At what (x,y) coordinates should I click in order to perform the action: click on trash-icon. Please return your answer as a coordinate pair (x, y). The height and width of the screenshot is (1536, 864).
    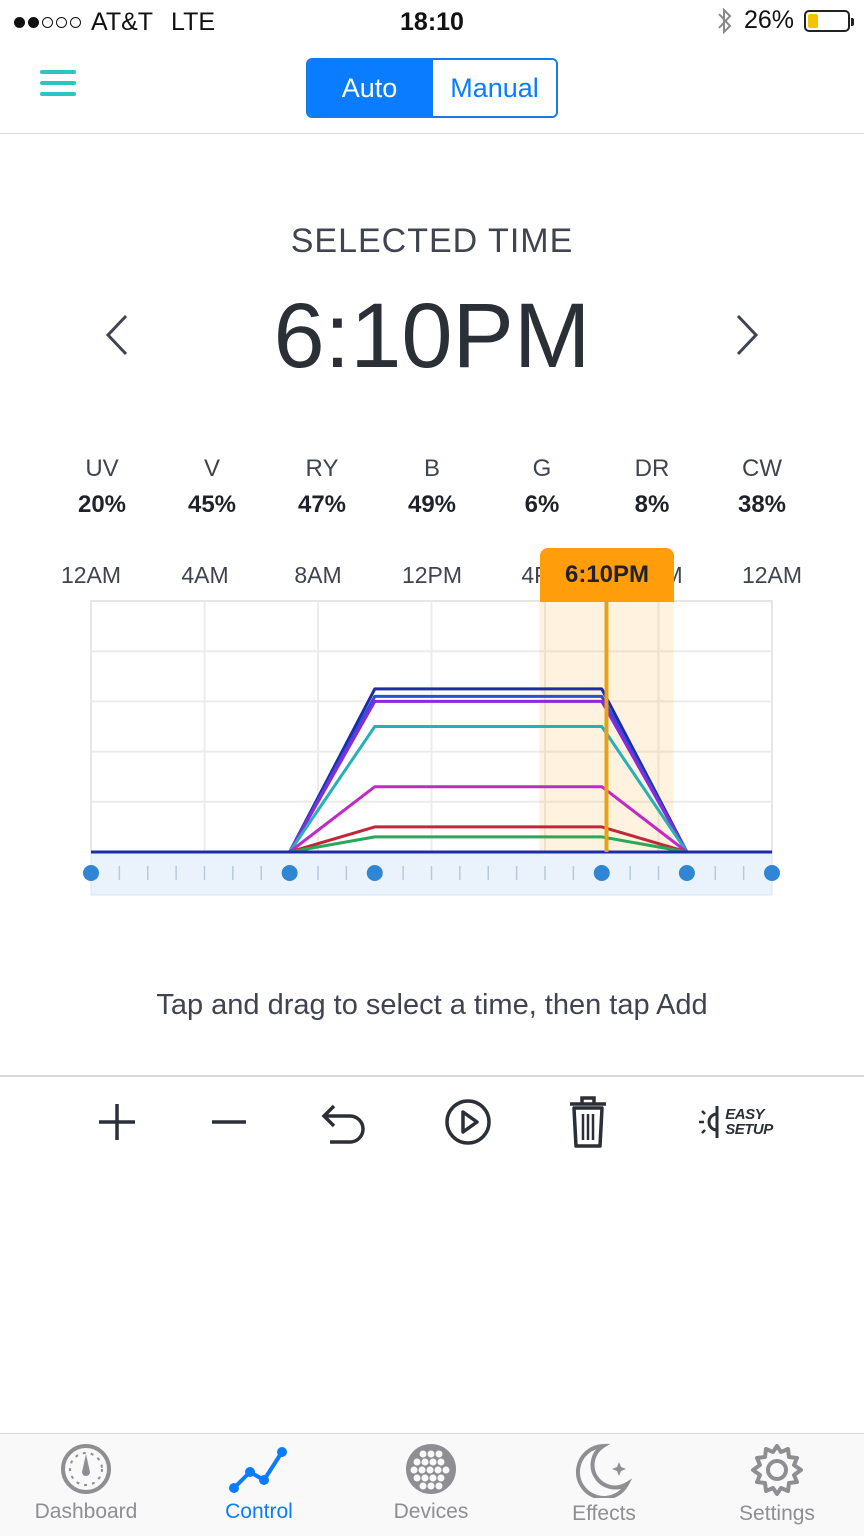
    Looking at the image, I should click on (588, 1122).